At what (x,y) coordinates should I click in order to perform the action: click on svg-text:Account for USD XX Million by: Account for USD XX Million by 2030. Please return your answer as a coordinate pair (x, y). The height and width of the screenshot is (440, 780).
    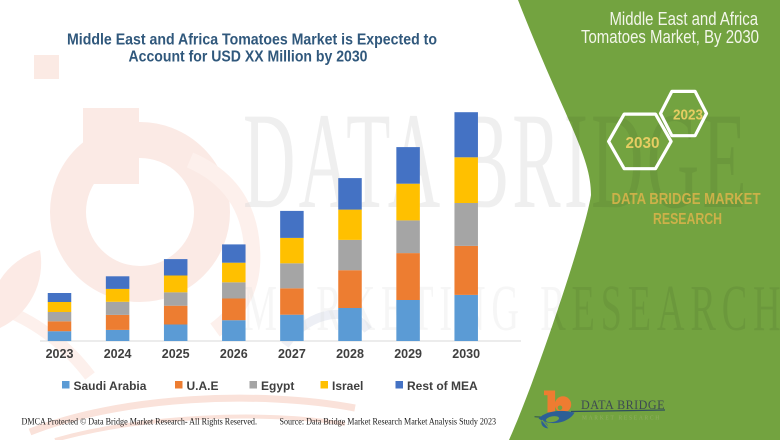
    Looking at the image, I should click on (248, 56).